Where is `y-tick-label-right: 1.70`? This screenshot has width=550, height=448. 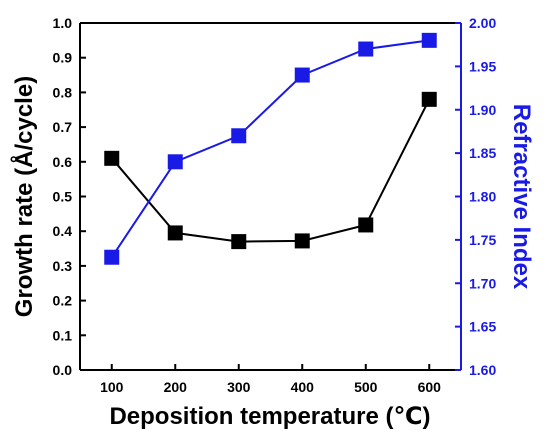
y-tick-label-right: 1.70 is located at coordinates (482, 283).